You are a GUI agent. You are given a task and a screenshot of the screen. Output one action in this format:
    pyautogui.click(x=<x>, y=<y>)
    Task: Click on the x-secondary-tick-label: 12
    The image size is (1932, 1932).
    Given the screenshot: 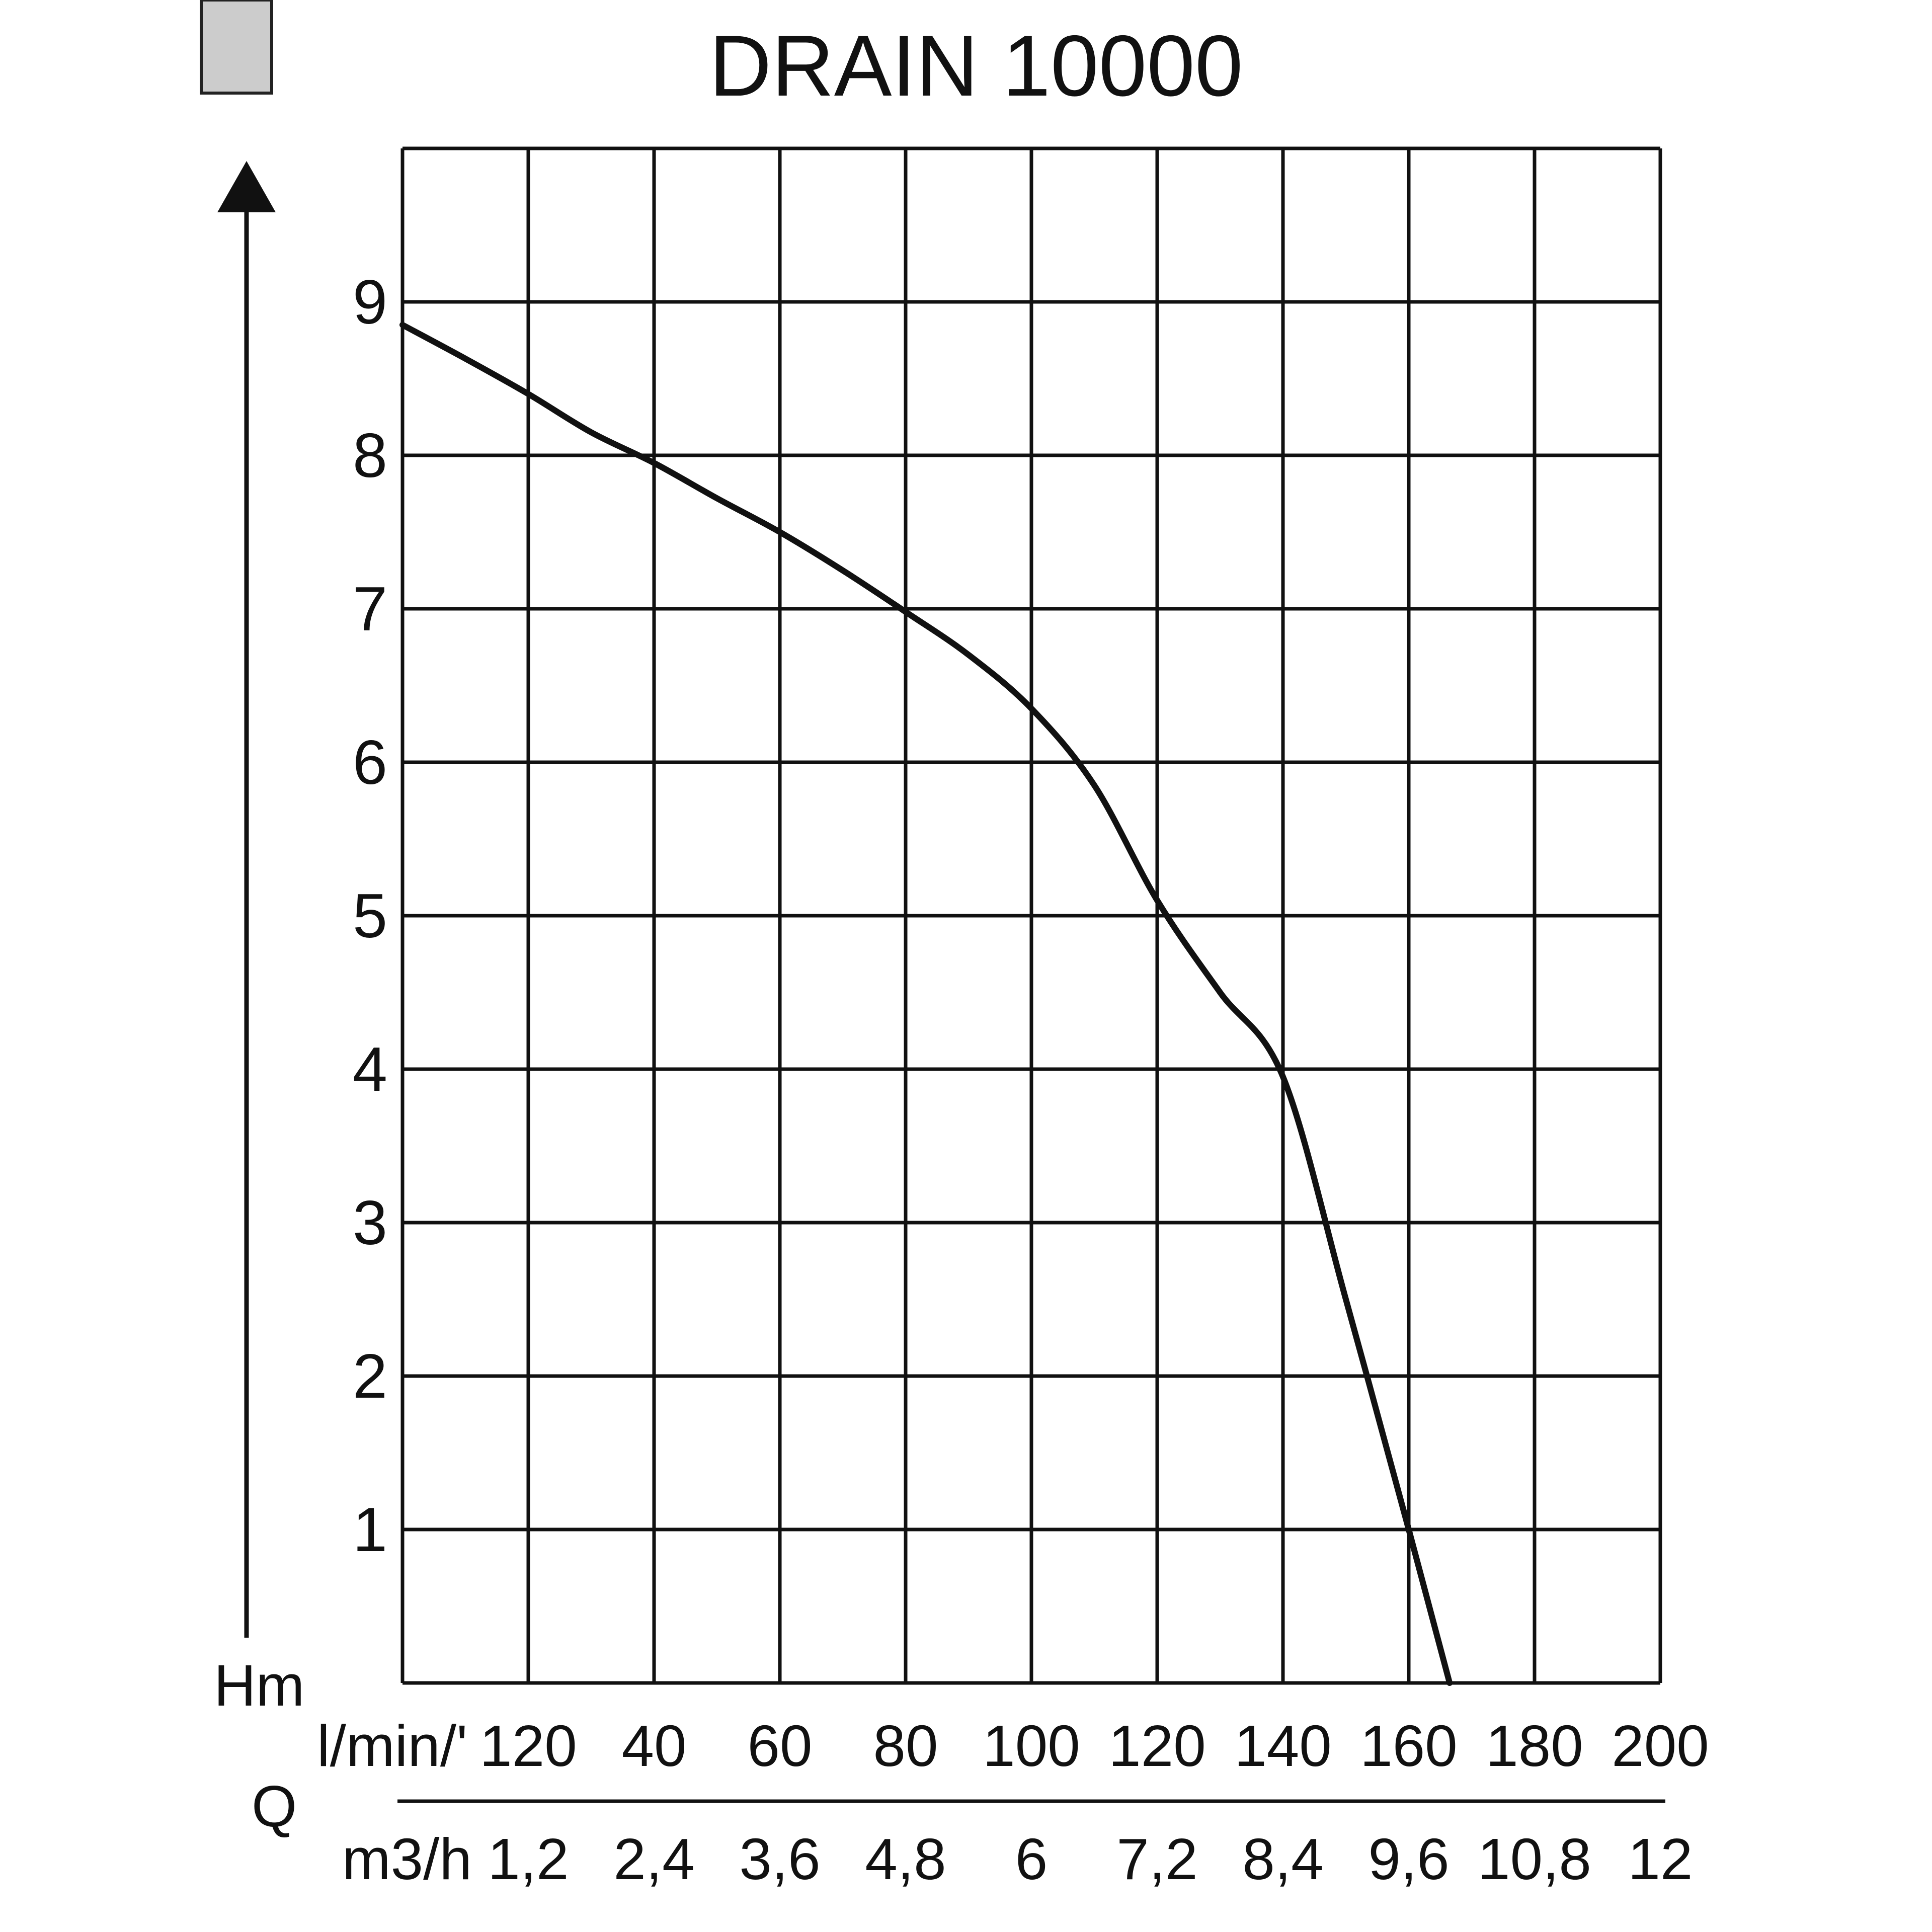 What is the action you would take?
    pyautogui.click(x=1660, y=1859)
    